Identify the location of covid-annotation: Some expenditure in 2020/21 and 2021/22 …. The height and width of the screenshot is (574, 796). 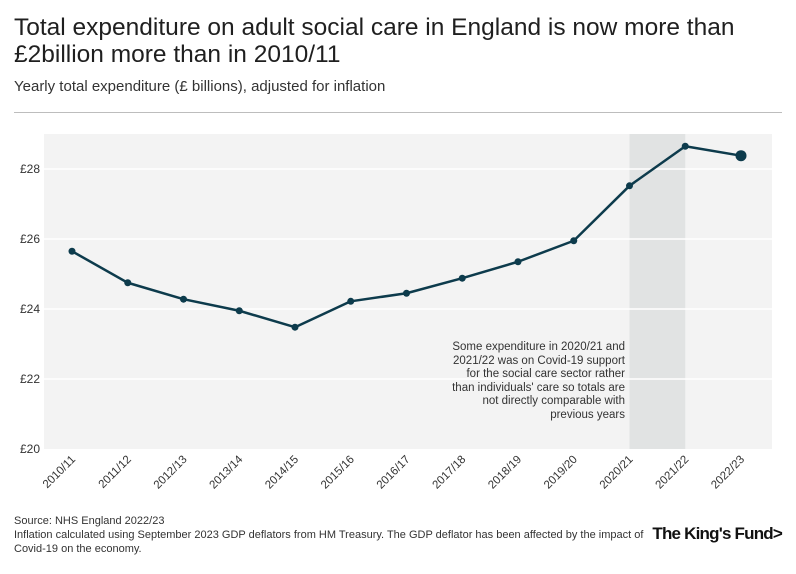
(538, 381).